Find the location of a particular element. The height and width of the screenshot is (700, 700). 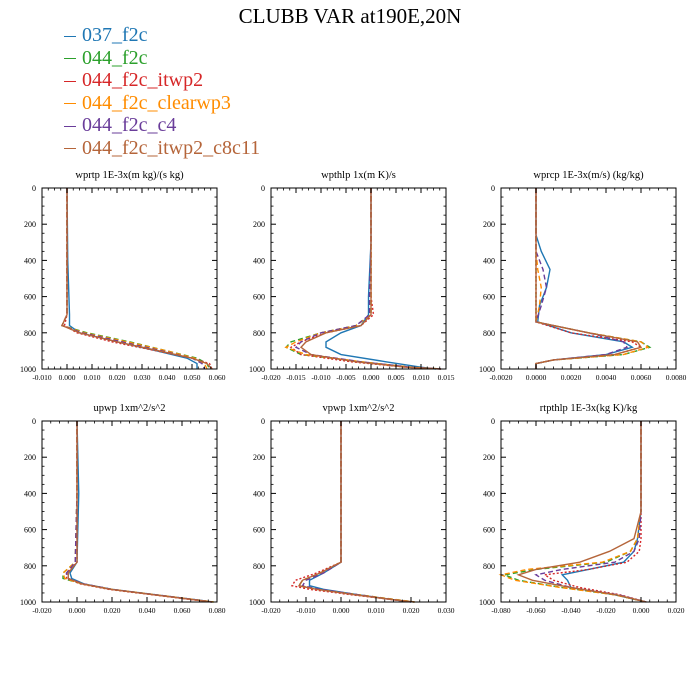

chart-title: vpwp 1xm^2/s^2 is located at coordinates (359, 408).